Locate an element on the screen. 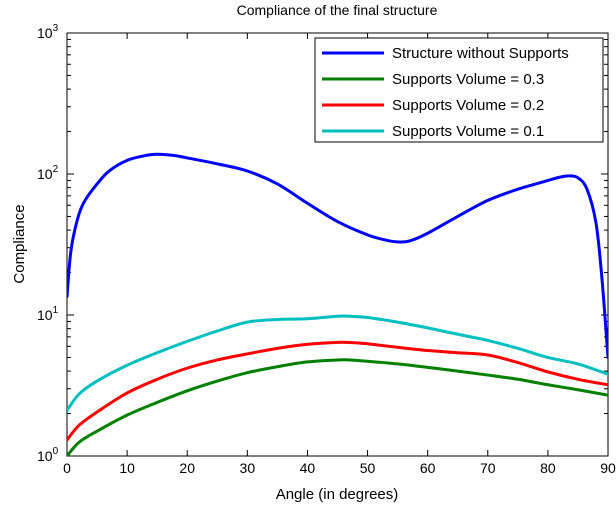 Image resolution: width=616 pixels, height=513 pixels. x-tick-label: 10 is located at coordinates (127, 468).